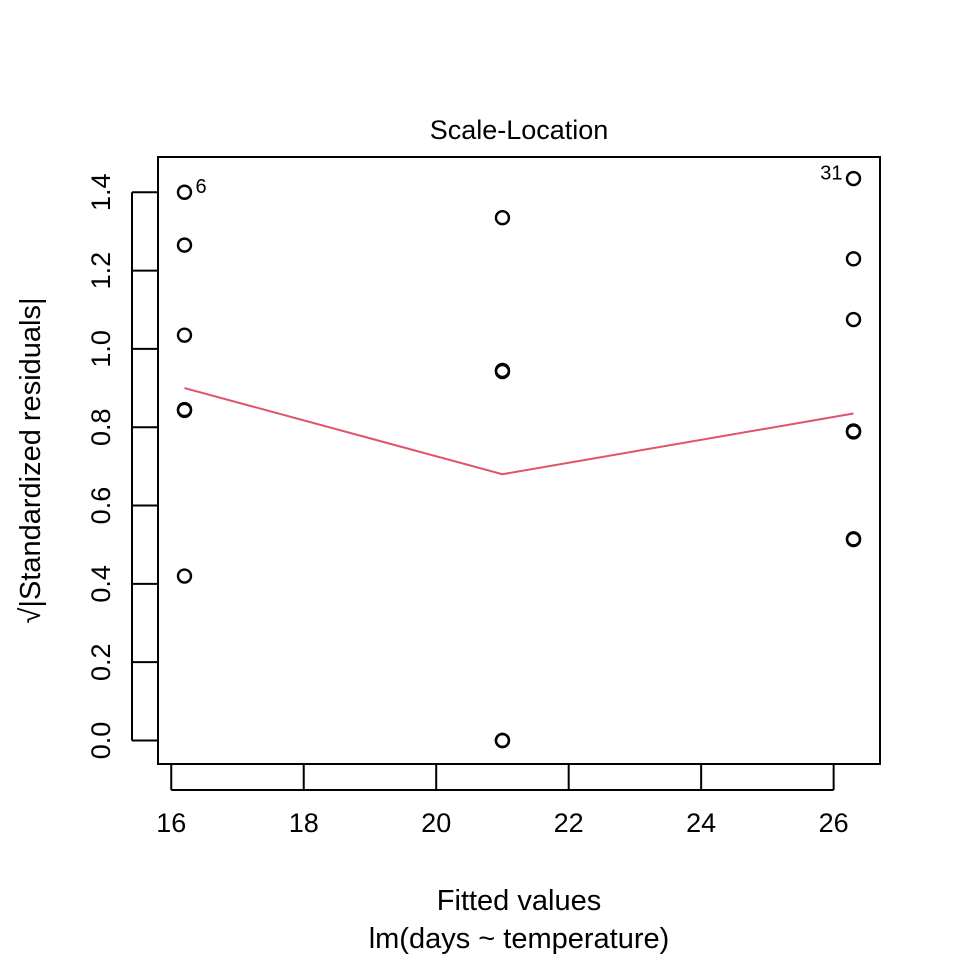  I want to click on x-tick-label: 24, so click(701, 823).